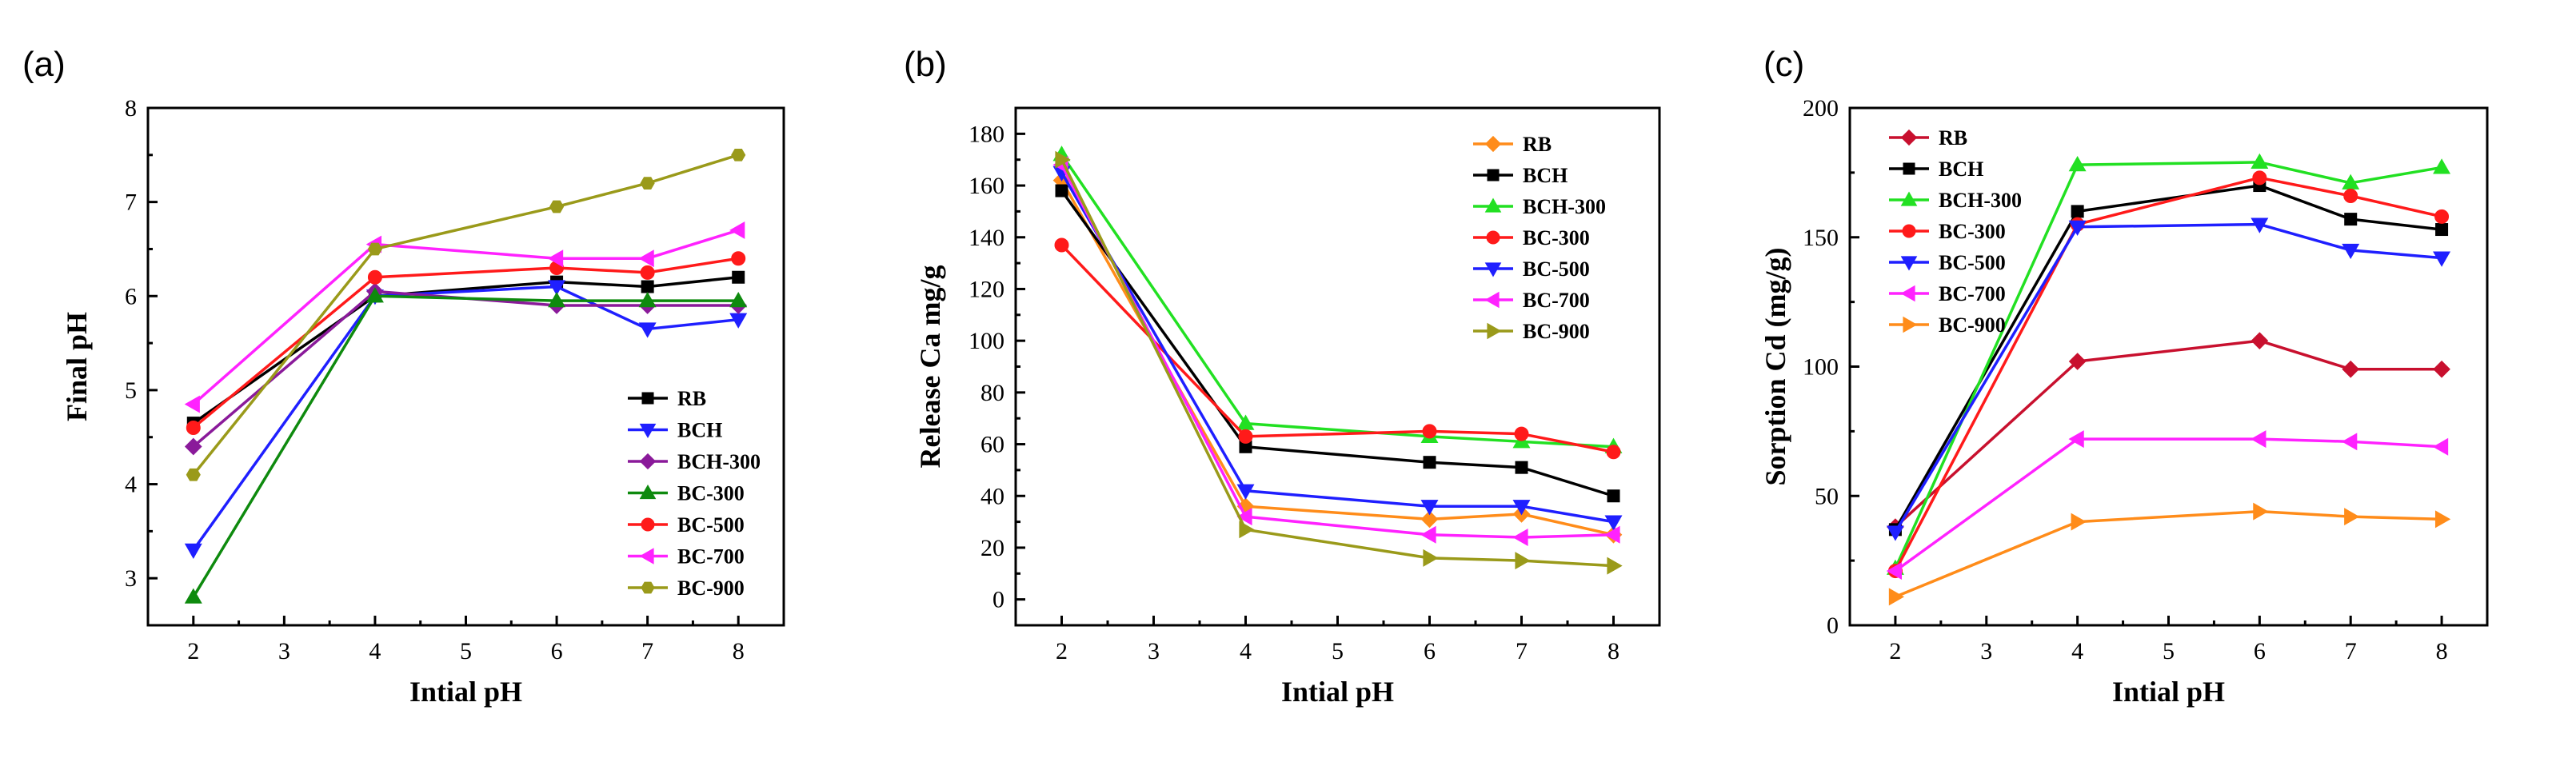 This screenshot has width=2576, height=762. What do you see at coordinates (77, 367) in the screenshot?
I see `panel-a-y-axis-title: Final pH` at bounding box center [77, 367].